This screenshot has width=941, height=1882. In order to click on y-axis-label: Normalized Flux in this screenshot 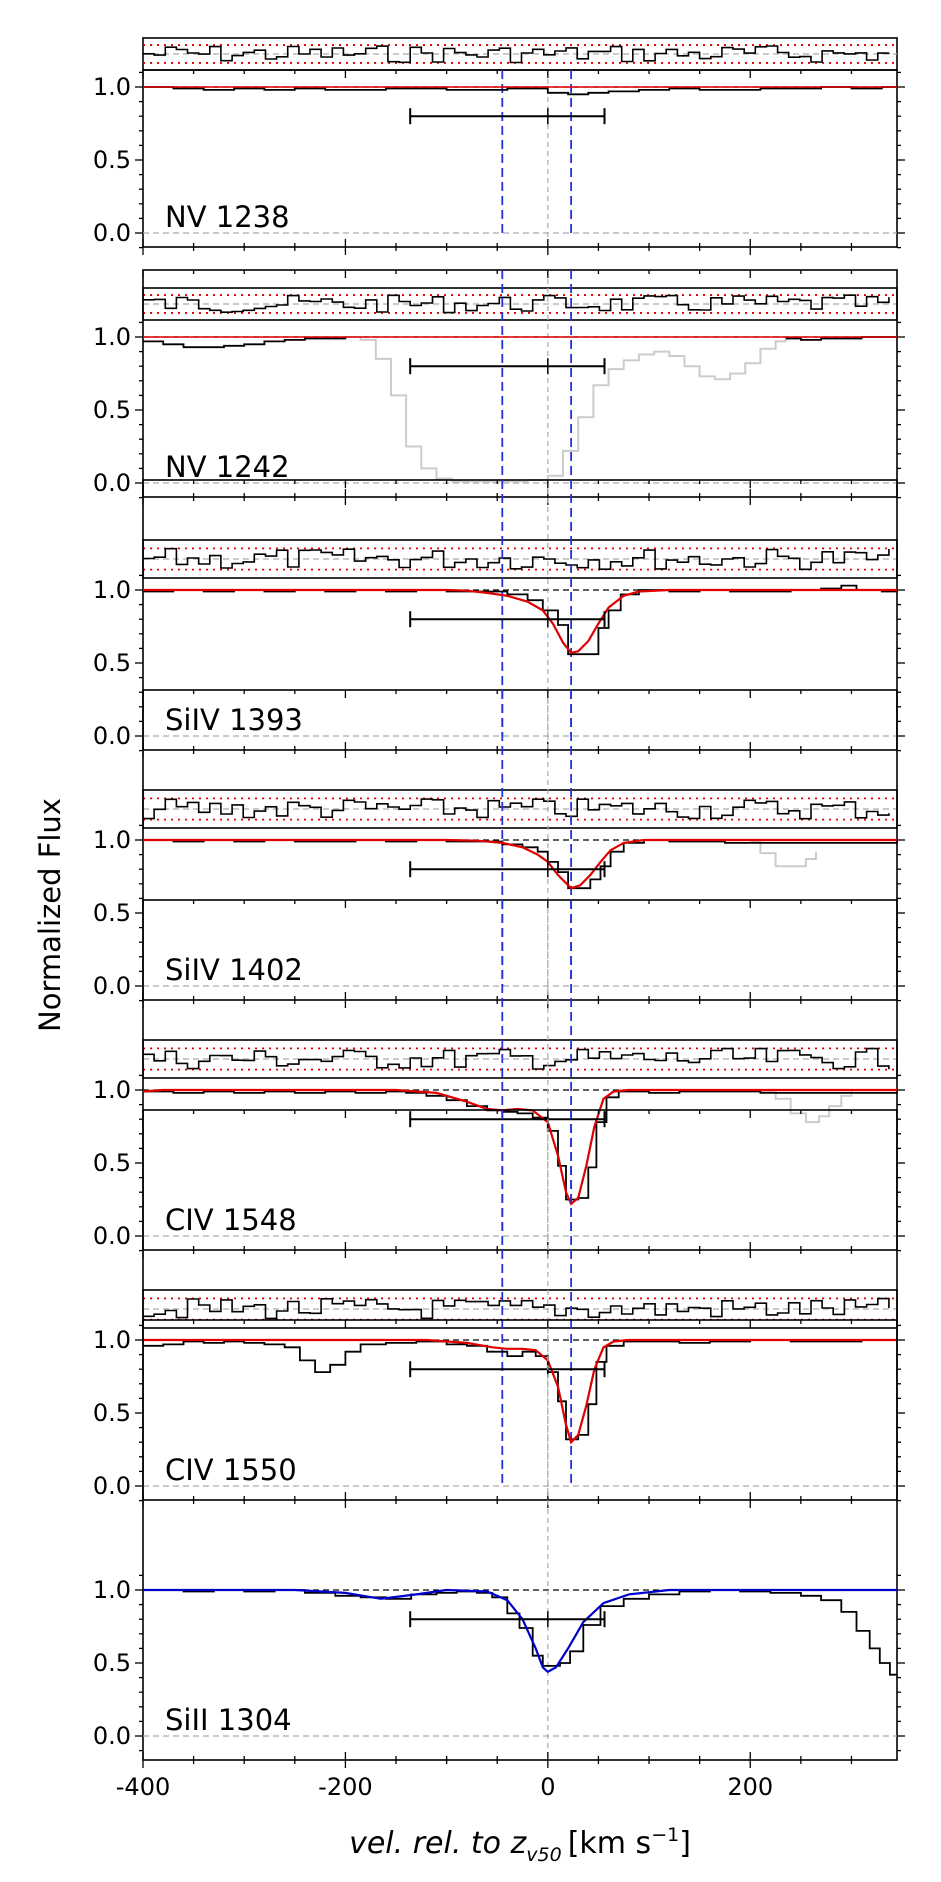, I will do `click(50, 915)`.